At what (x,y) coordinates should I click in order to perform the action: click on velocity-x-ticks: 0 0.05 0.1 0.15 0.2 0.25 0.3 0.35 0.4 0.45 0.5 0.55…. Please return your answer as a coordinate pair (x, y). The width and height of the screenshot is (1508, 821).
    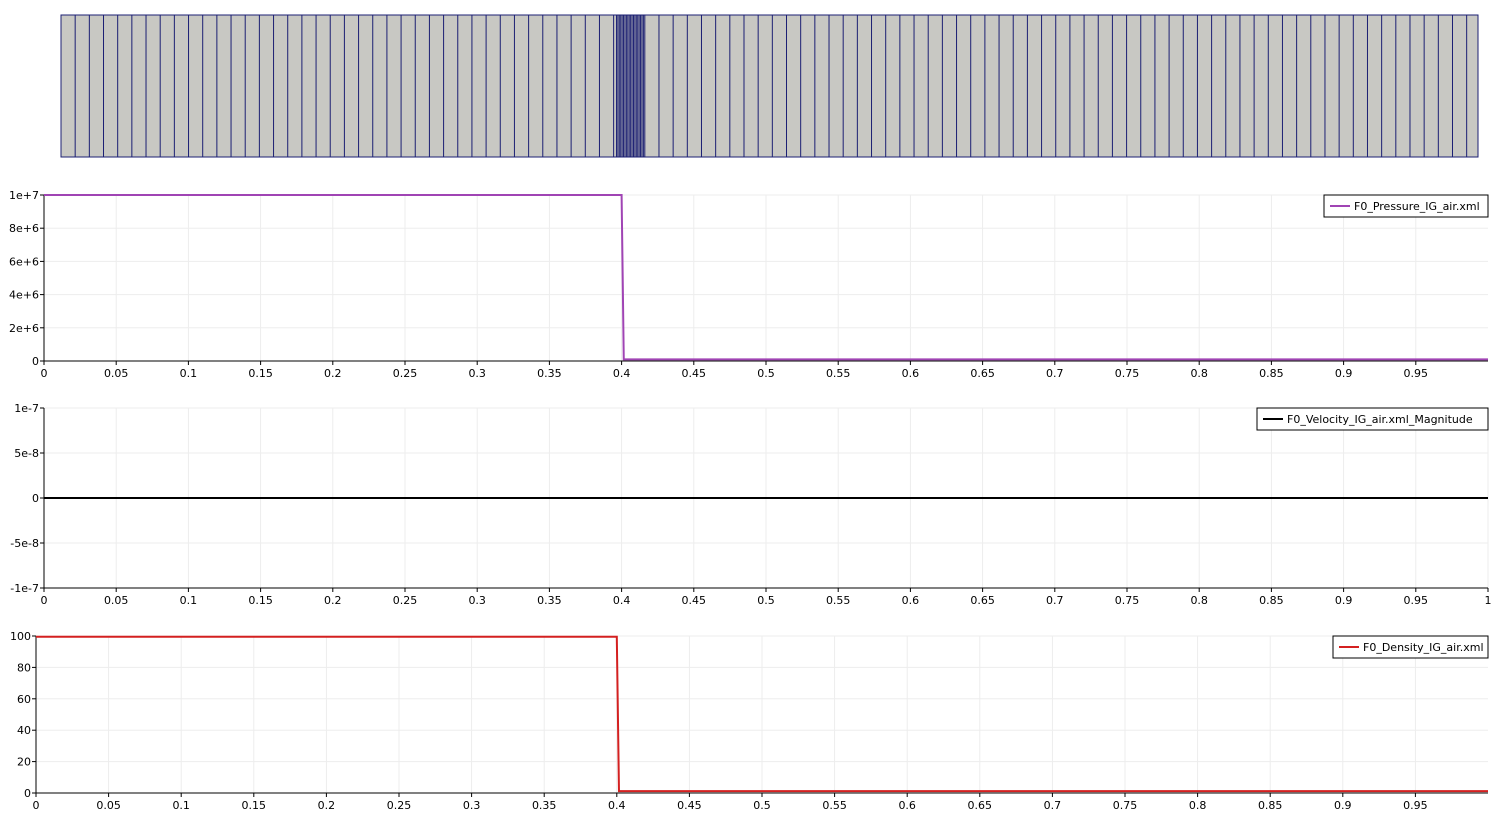
    Looking at the image, I should click on (766, 597).